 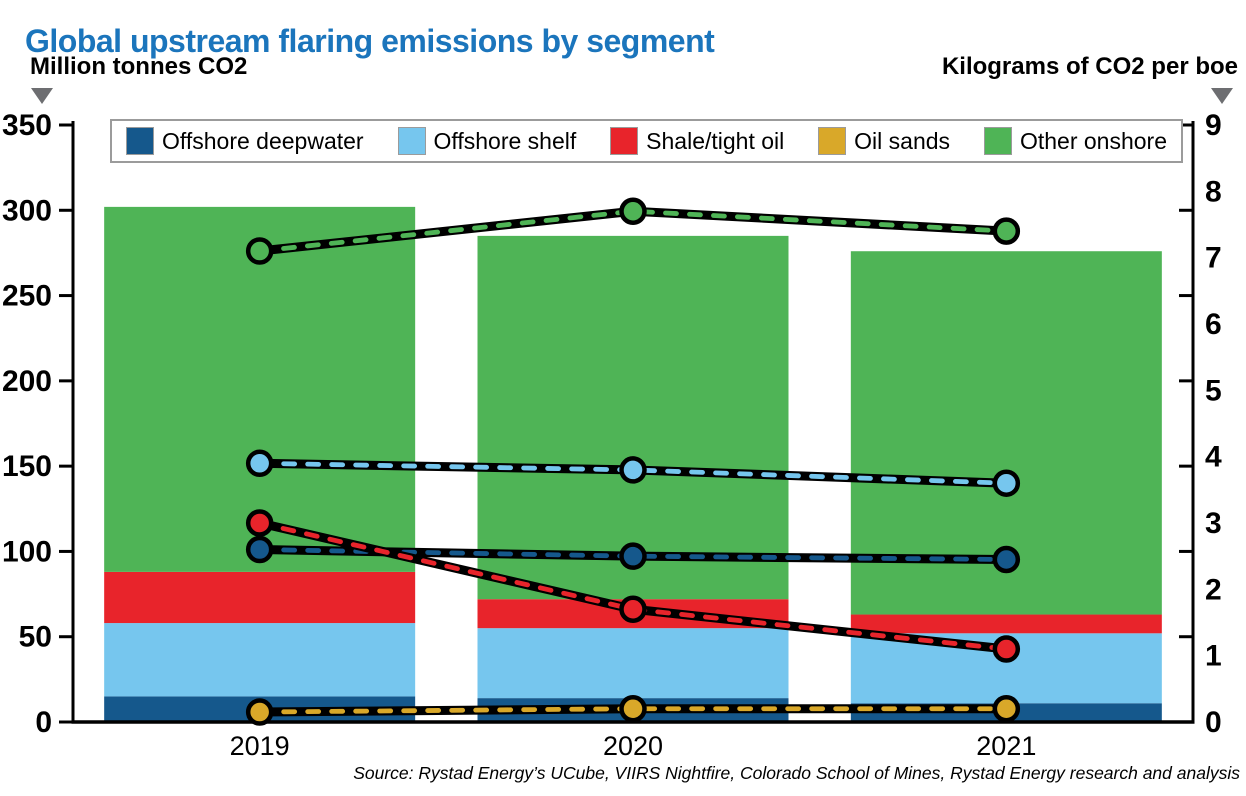 I want to click on right-axis-label-9: 9, so click(x=1213, y=125).